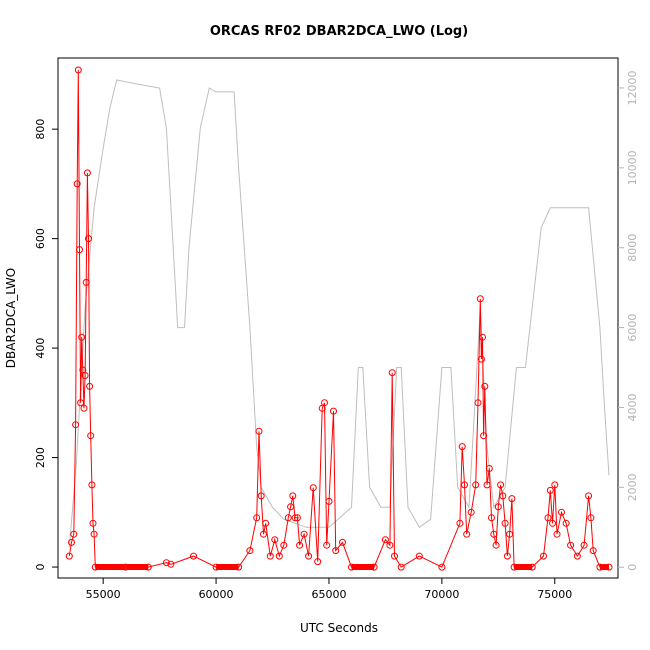  Describe the element at coordinates (632, 487) in the screenshot. I see `y2-tick-label: 2000` at that location.